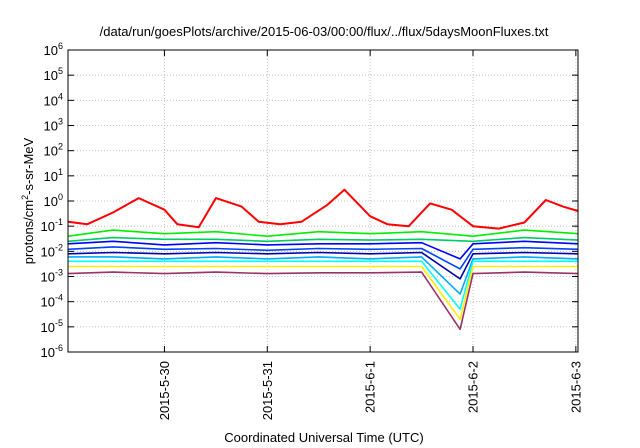 The width and height of the screenshot is (640, 448). What do you see at coordinates (52, 225) in the screenshot?
I see `y-tick-label: 10⁻¹` at bounding box center [52, 225].